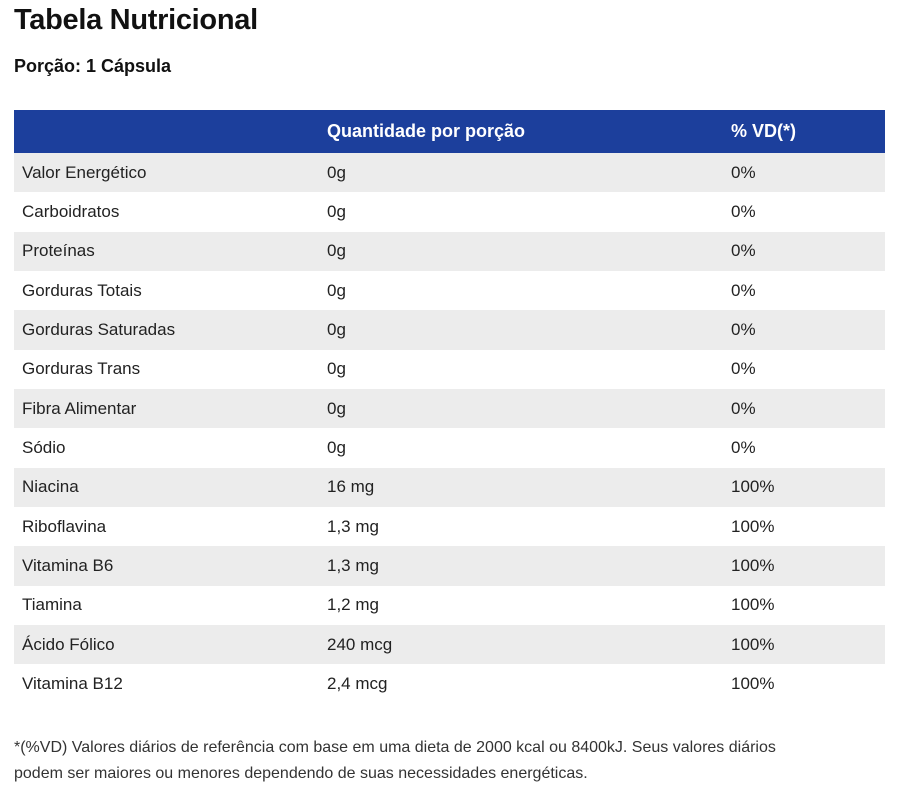 Image resolution: width=904 pixels, height=800 pixels. What do you see at coordinates (449, 251) in the screenshot?
I see `table-row: Proteínas 0g 0%` at bounding box center [449, 251].